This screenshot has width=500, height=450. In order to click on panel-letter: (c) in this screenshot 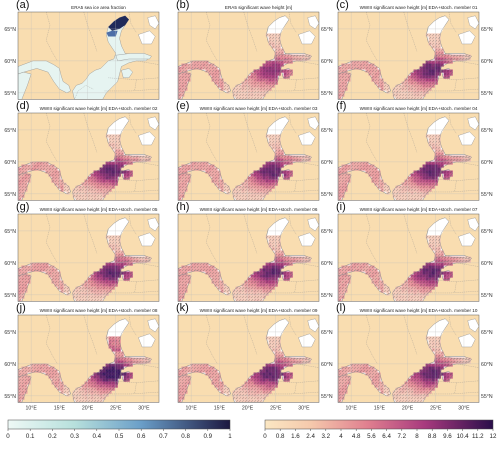, I will do `click(342, 5)`.